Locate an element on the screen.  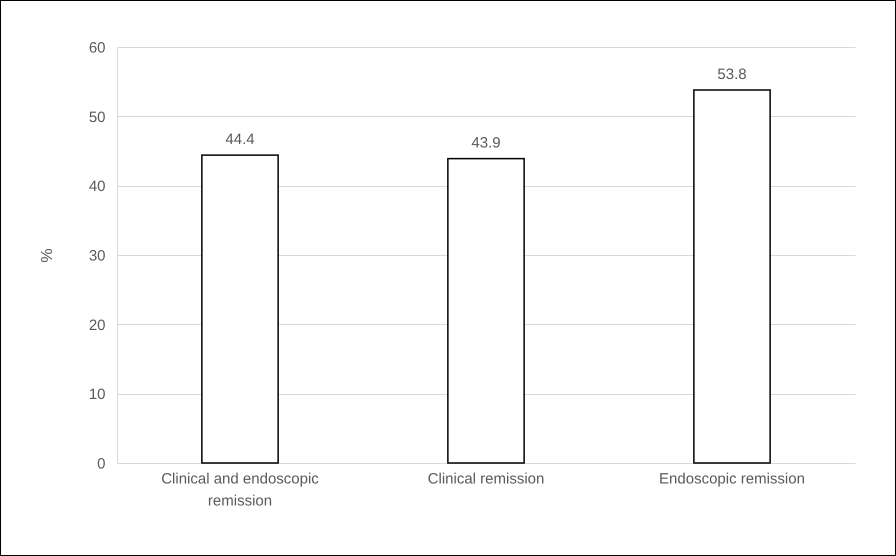
y-tick-label: 40 is located at coordinates (97, 187).